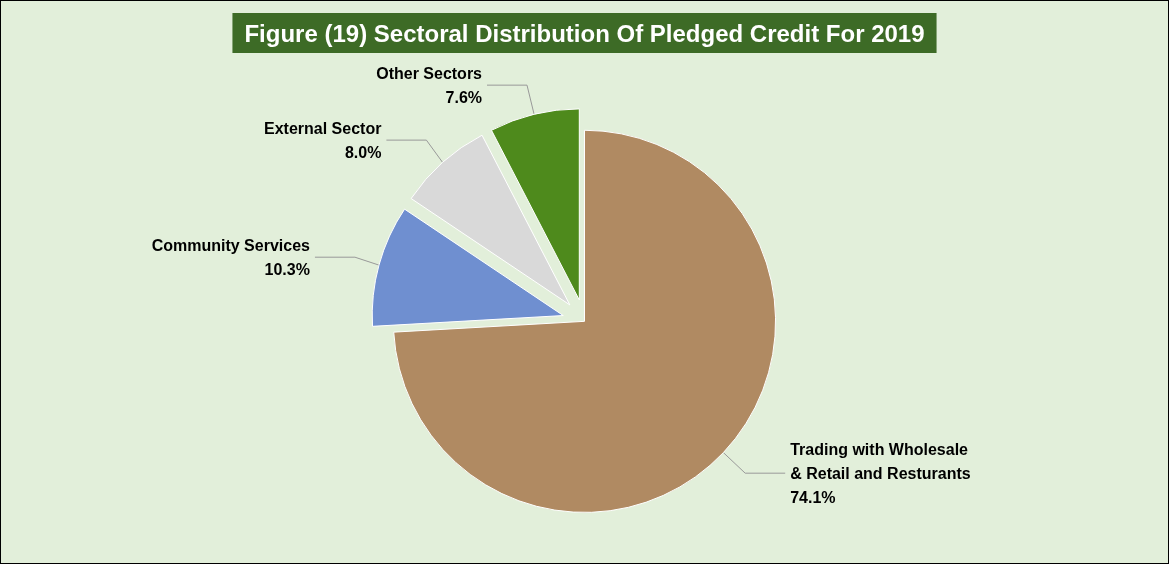 This screenshot has height=564, width=1169. What do you see at coordinates (429, 73) in the screenshot?
I see `slice-label: Other Sectors` at bounding box center [429, 73].